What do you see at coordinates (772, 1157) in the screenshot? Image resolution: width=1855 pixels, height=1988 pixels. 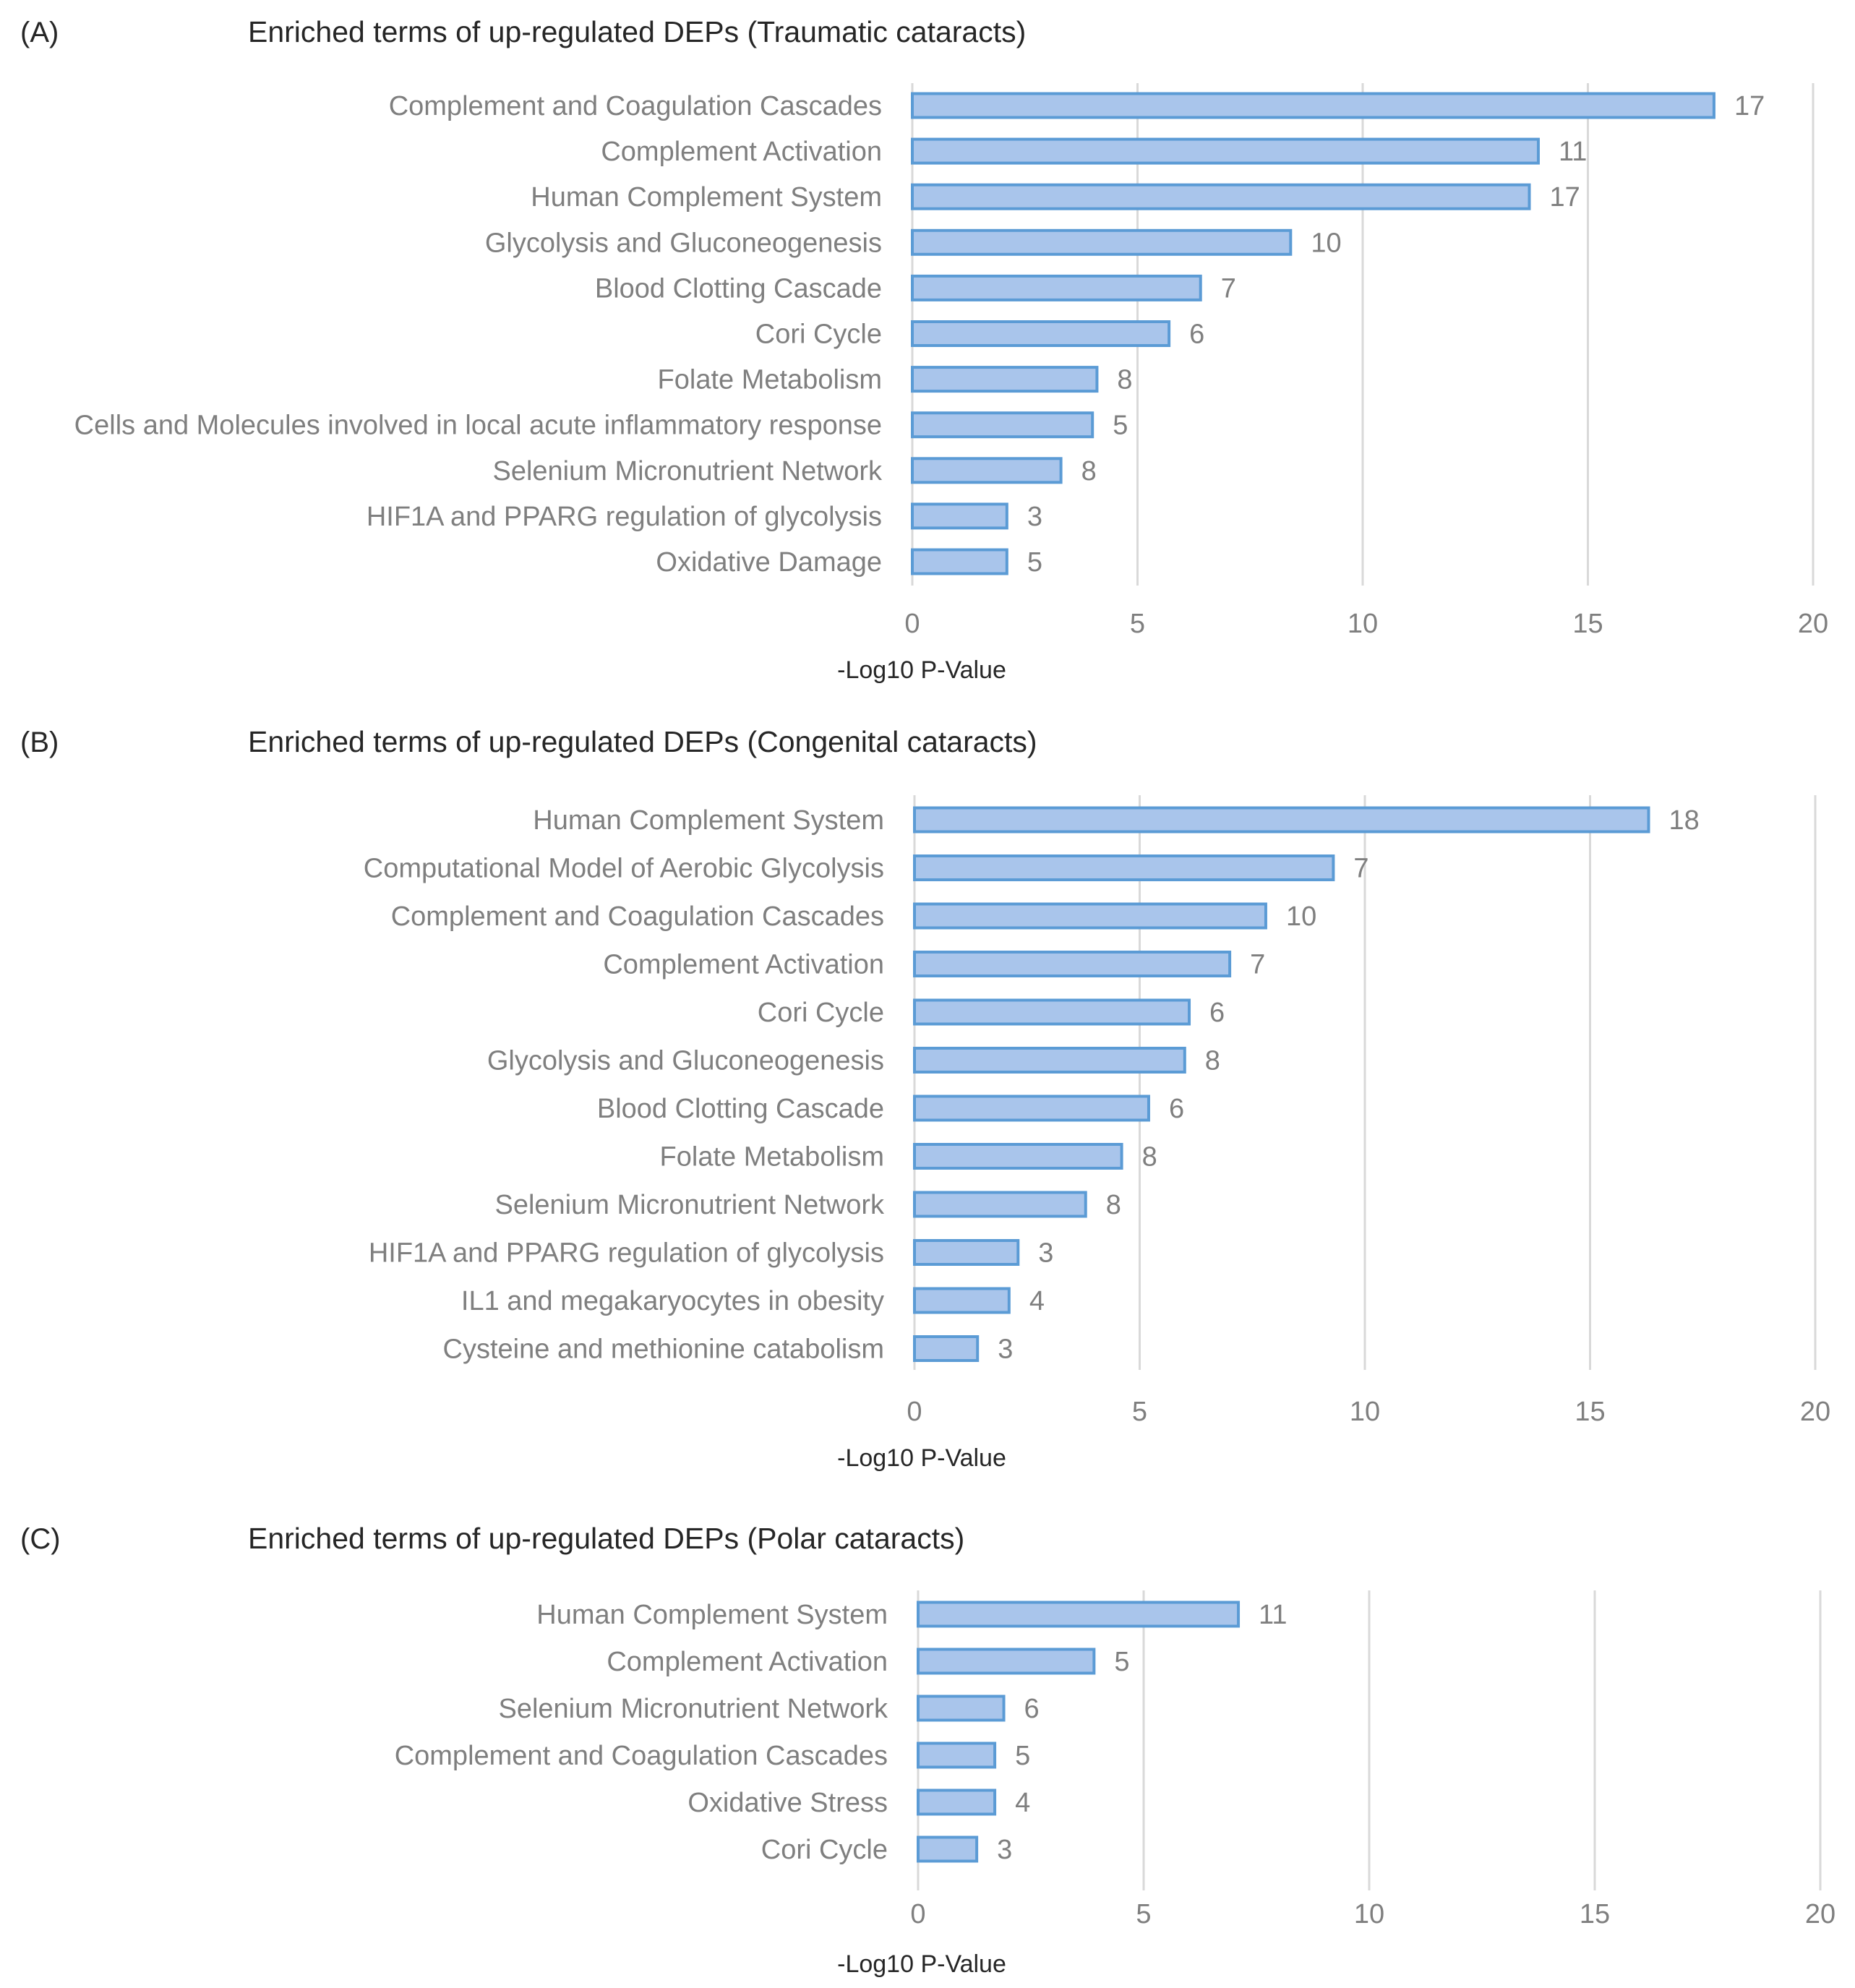 I see `panel-b-category-label-7: Folate Metabolism` at bounding box center [772, 1157].